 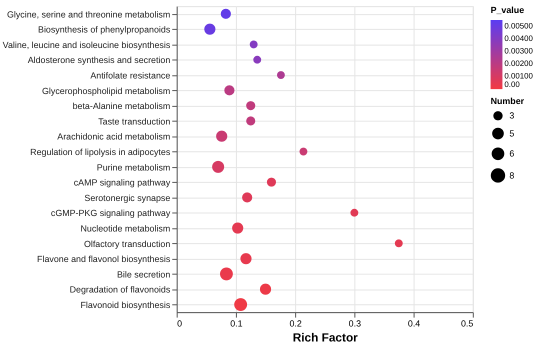 What do you see at coordinates (467, 323) in the screenshot?
I see `x-tick-label: 0.5` at bounding box center [467, 323].